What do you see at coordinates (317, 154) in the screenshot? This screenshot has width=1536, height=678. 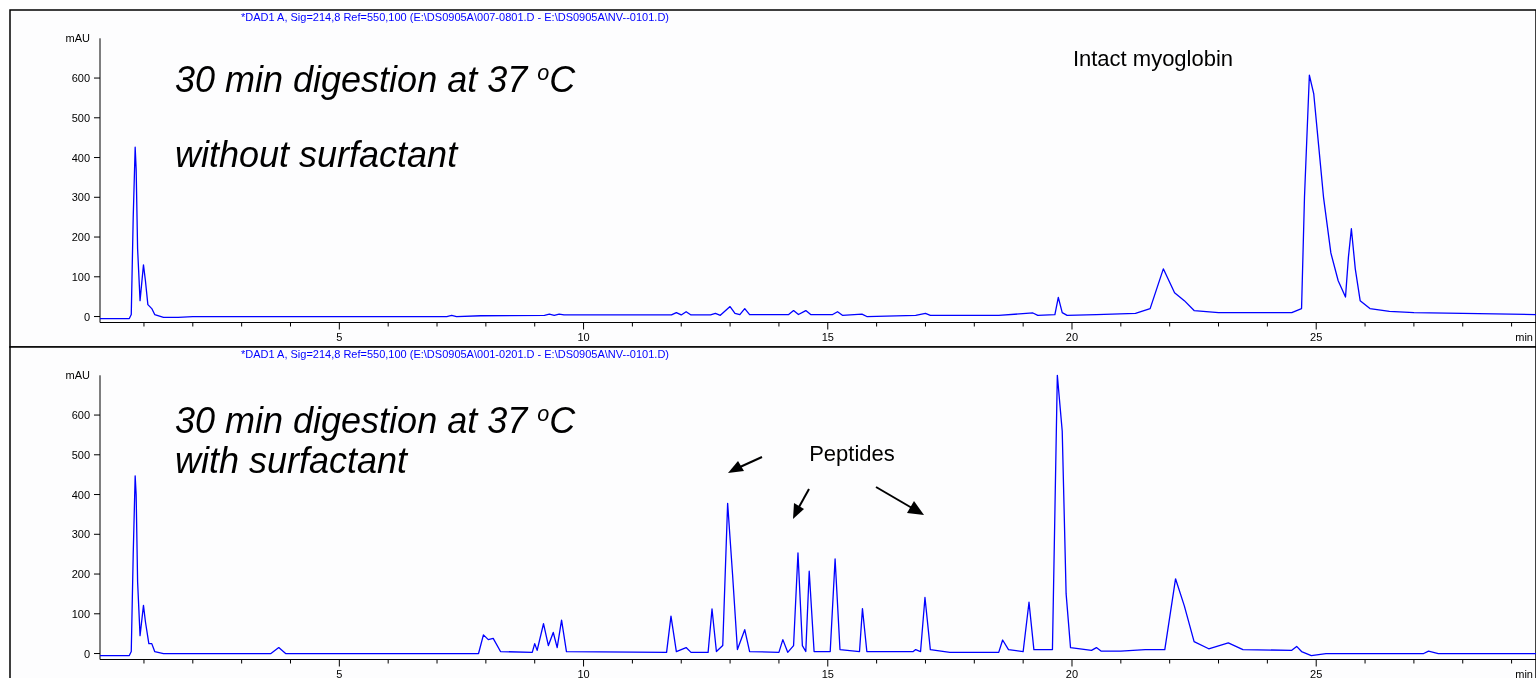 I see `annotation: without surfactant` at bounding box center [317, 154].